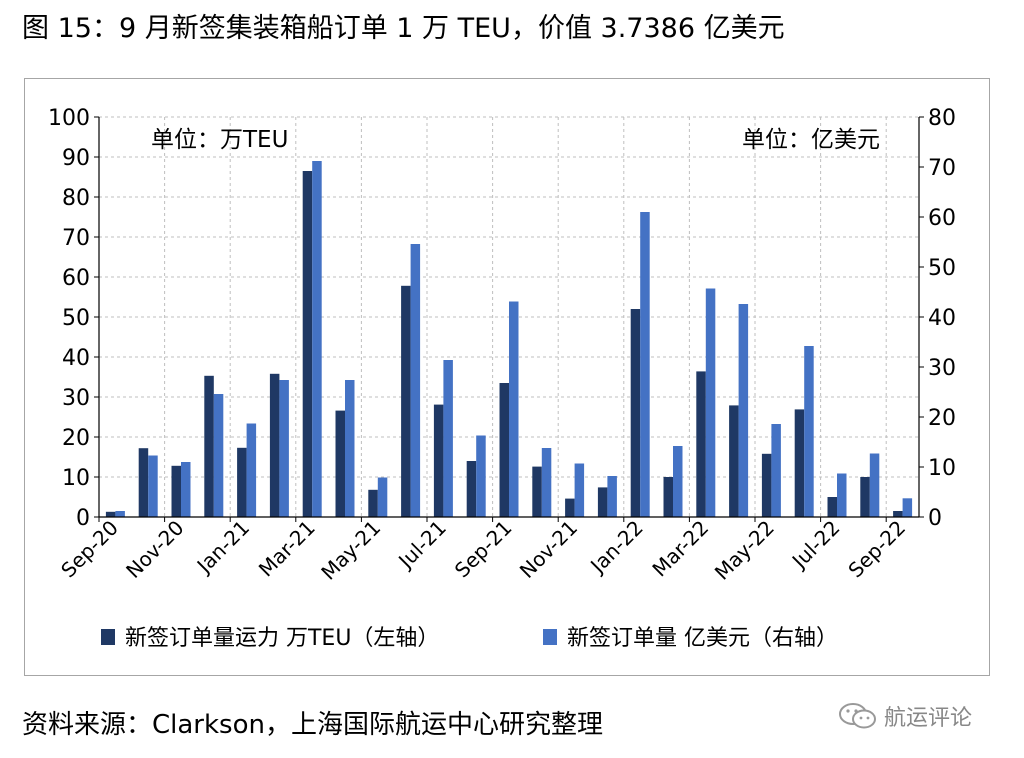 The width and height of the screenshot is (1024, 758). Describe the element at coordinates (219, 140) in the screenshot. I see `left-axis-unit: 单位：万TEU` at that location.